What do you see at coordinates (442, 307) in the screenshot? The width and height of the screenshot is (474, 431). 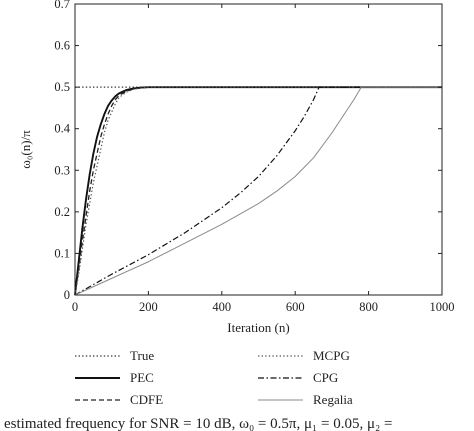 I see `x-tick-label: 1000` at bounding box center [442, 307].